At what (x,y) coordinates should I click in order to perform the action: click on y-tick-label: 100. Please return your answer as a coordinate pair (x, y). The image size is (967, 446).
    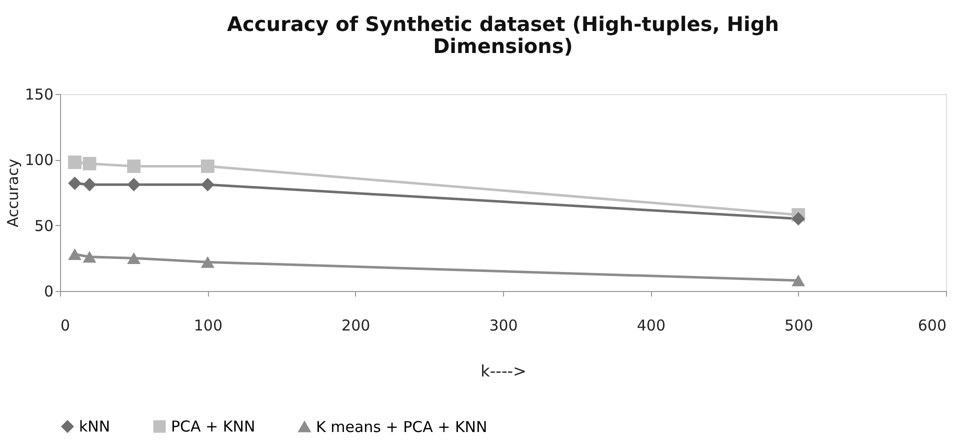
    Looking at the image, I should click on (39, 160).